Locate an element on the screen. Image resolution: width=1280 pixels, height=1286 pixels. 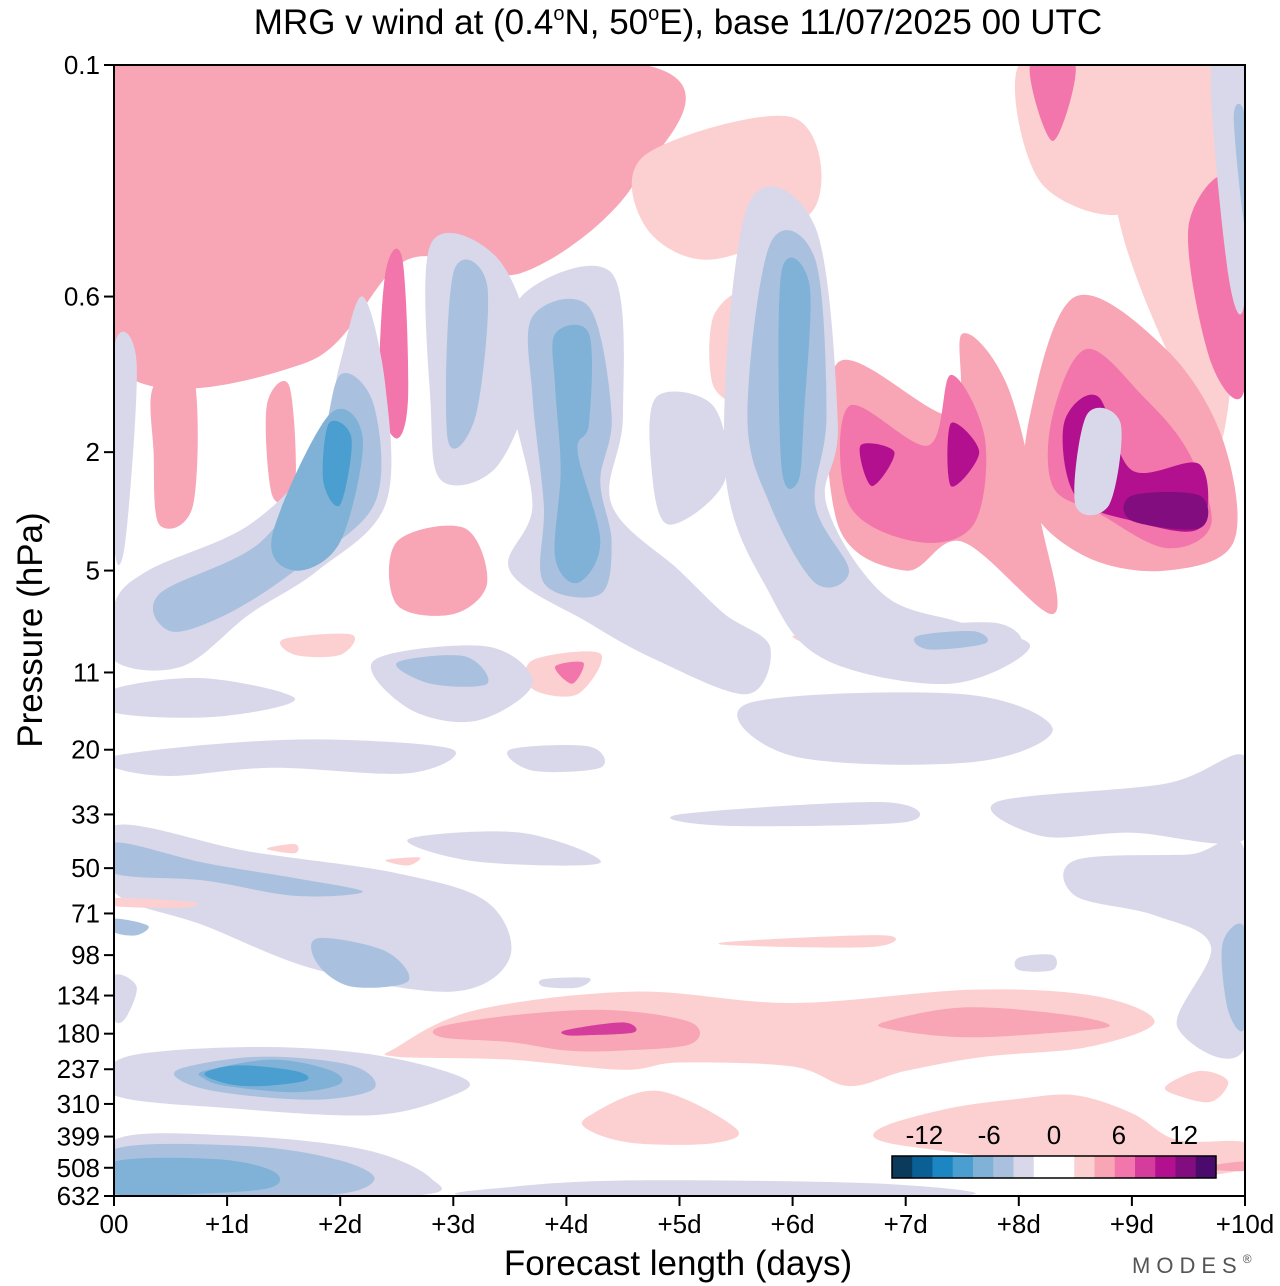
y-axis-title: Pressure (hPa) is located at coordinates (30, 629).